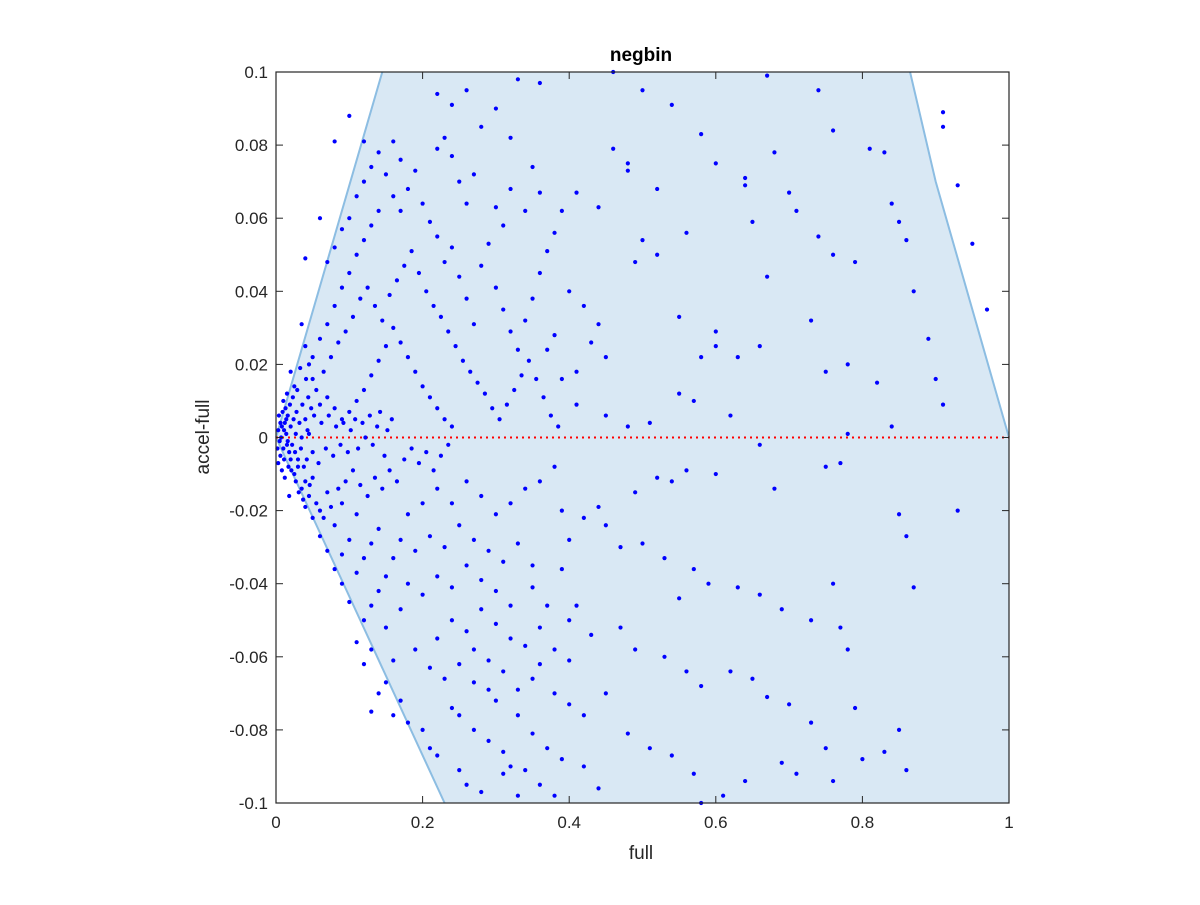 The width and height of the screenshot is (1200, 905). Describe the element at coordinates (248, 730) in the screenshot. I see `y-tick-label: -0.08` at that location.